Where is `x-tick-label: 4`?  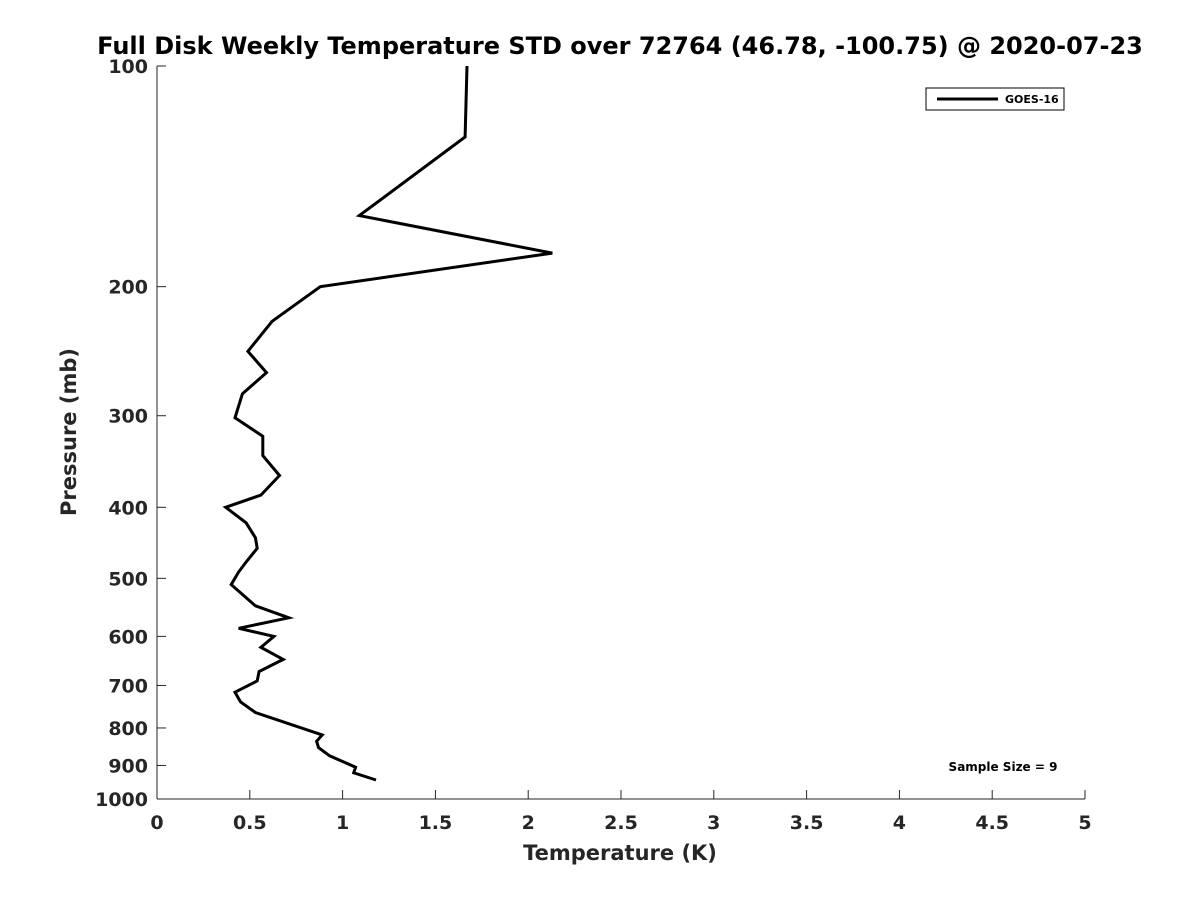 x-tick-label: 4 is located at coordinates (899, 823).